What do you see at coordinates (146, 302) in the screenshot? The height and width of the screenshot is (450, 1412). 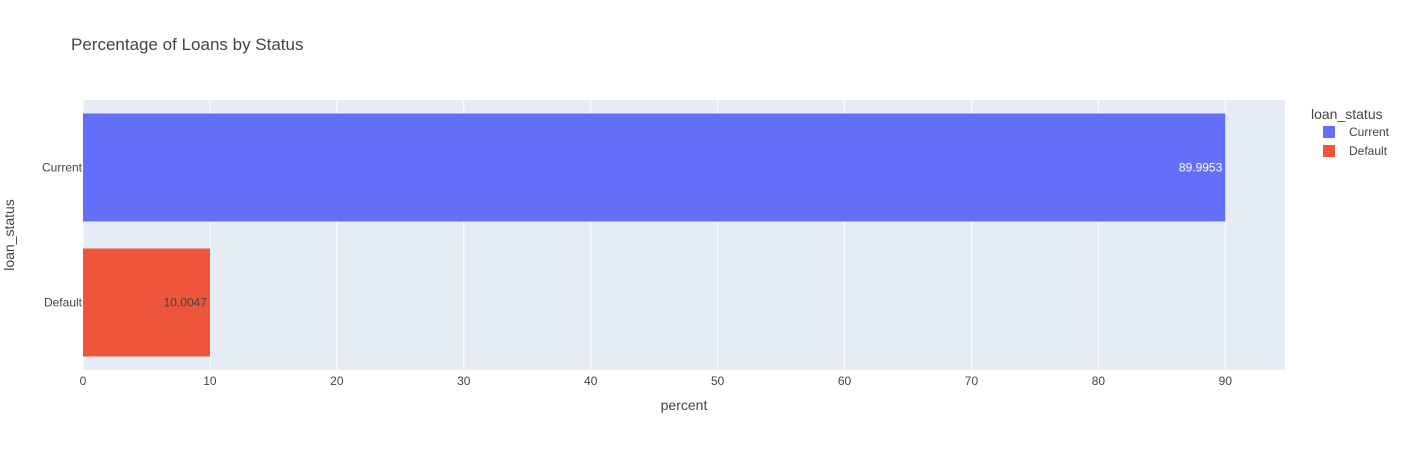 I see `bar-default` at bounding box center [146, 302].